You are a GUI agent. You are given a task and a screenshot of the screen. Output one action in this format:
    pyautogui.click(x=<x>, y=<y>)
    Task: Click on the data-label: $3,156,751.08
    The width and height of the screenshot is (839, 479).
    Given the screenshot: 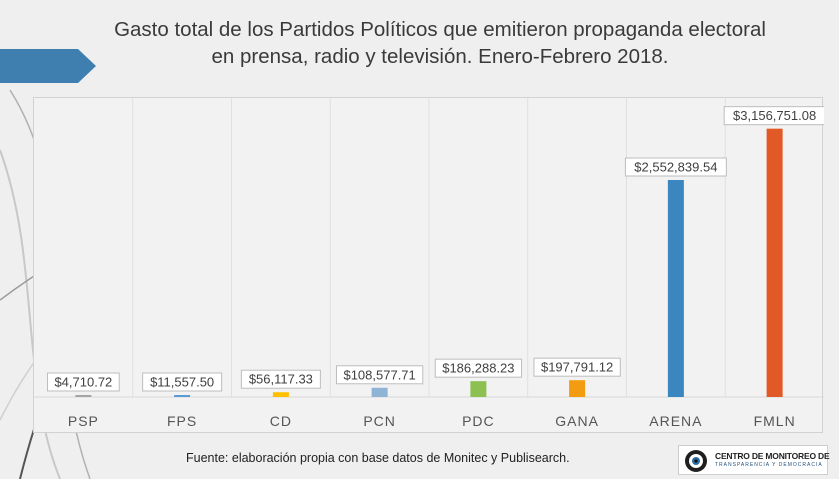 What is the action you would take?
    pyautogui.click(x=774, y=115)
    